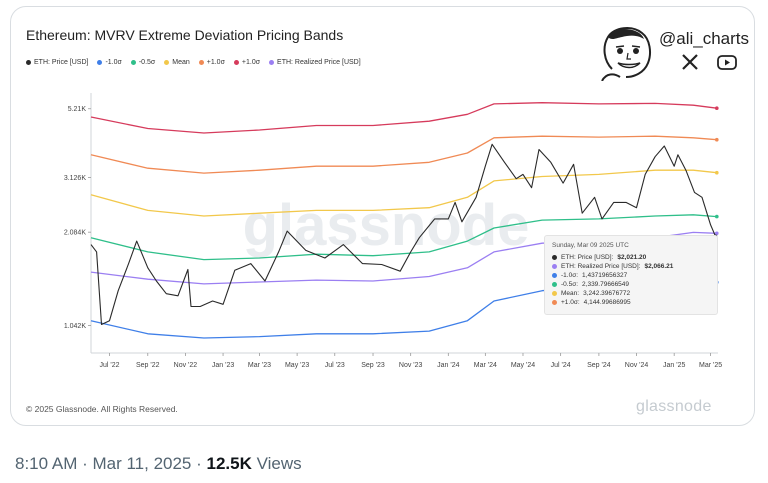 This screenshot has width=768, height=483. I want to click on chart-watermark: glassnode, so click(386, 225).